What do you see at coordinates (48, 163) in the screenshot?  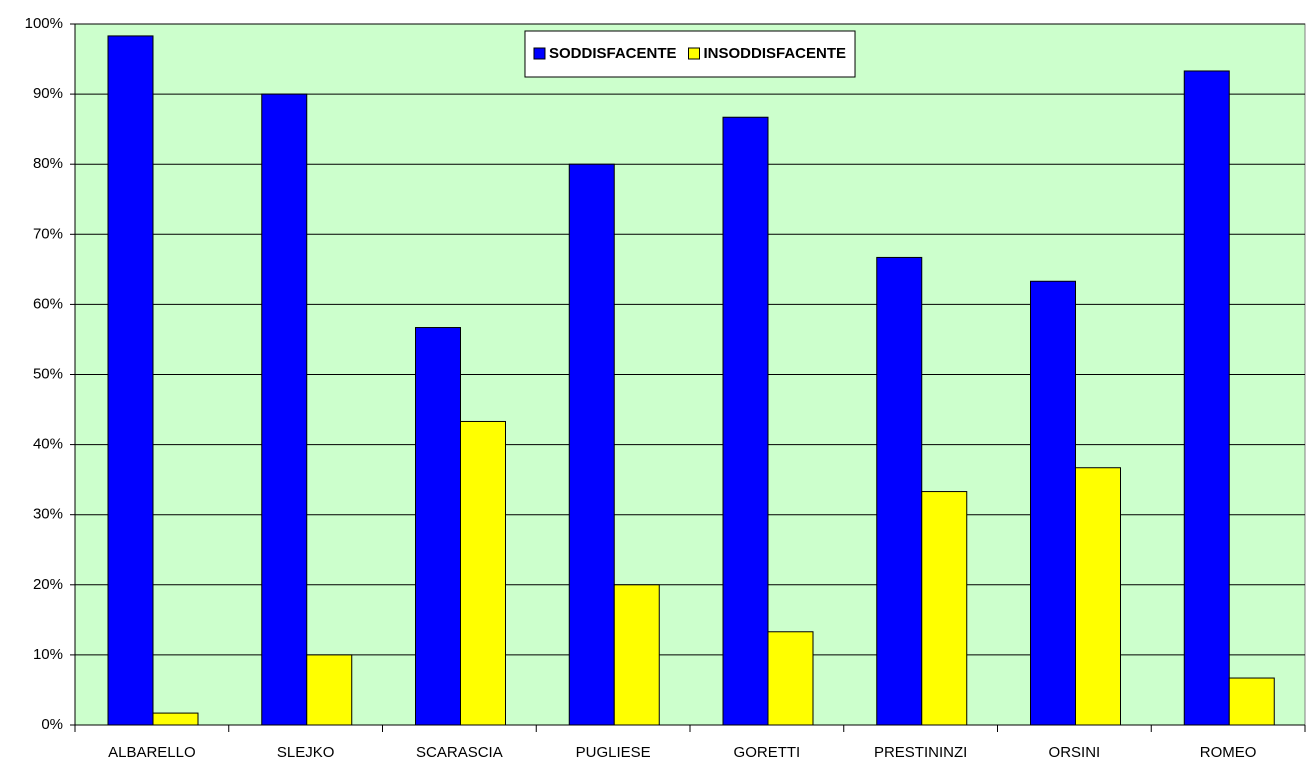 I see `y-tick-label: 80%` at bounding box center [48, 163].